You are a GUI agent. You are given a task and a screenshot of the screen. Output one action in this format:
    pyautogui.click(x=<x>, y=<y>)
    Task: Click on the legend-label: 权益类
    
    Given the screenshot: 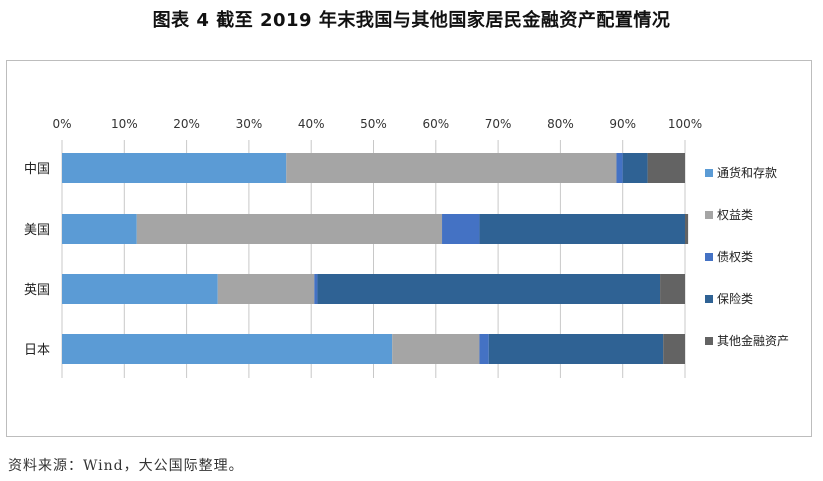 What is the action you would take?
    pyautogui.click(x=735, y=215)
    